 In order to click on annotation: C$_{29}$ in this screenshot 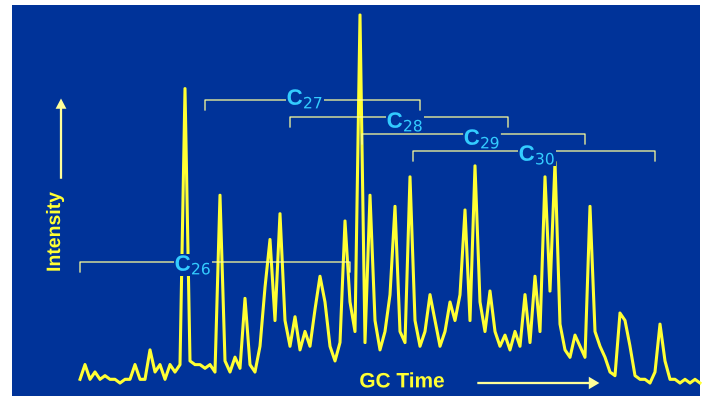, I will do `click(481, 139)`.